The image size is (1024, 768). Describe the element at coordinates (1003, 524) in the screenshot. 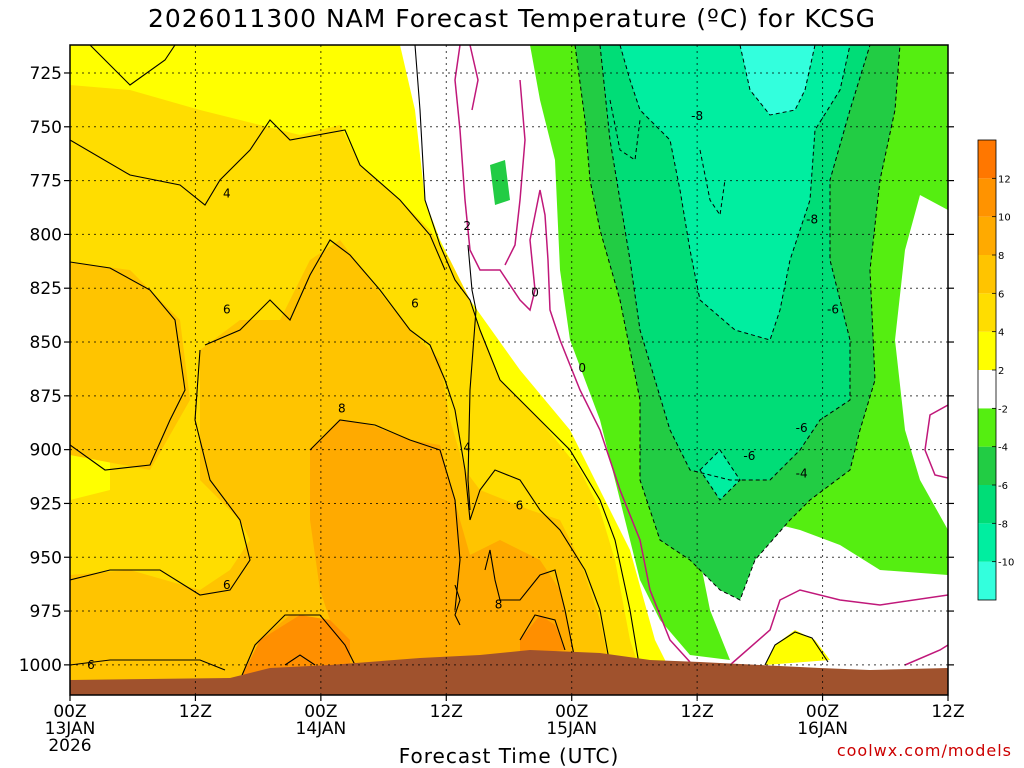

I see `colorbar-label: -8` at that location.